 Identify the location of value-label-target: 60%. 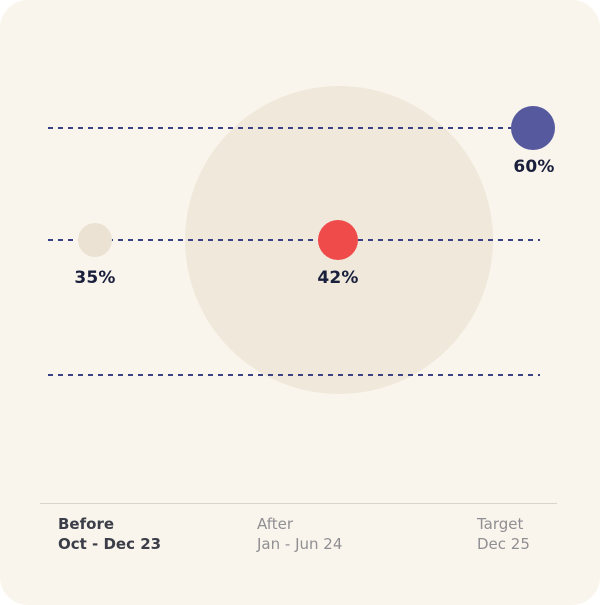
(534, 167).